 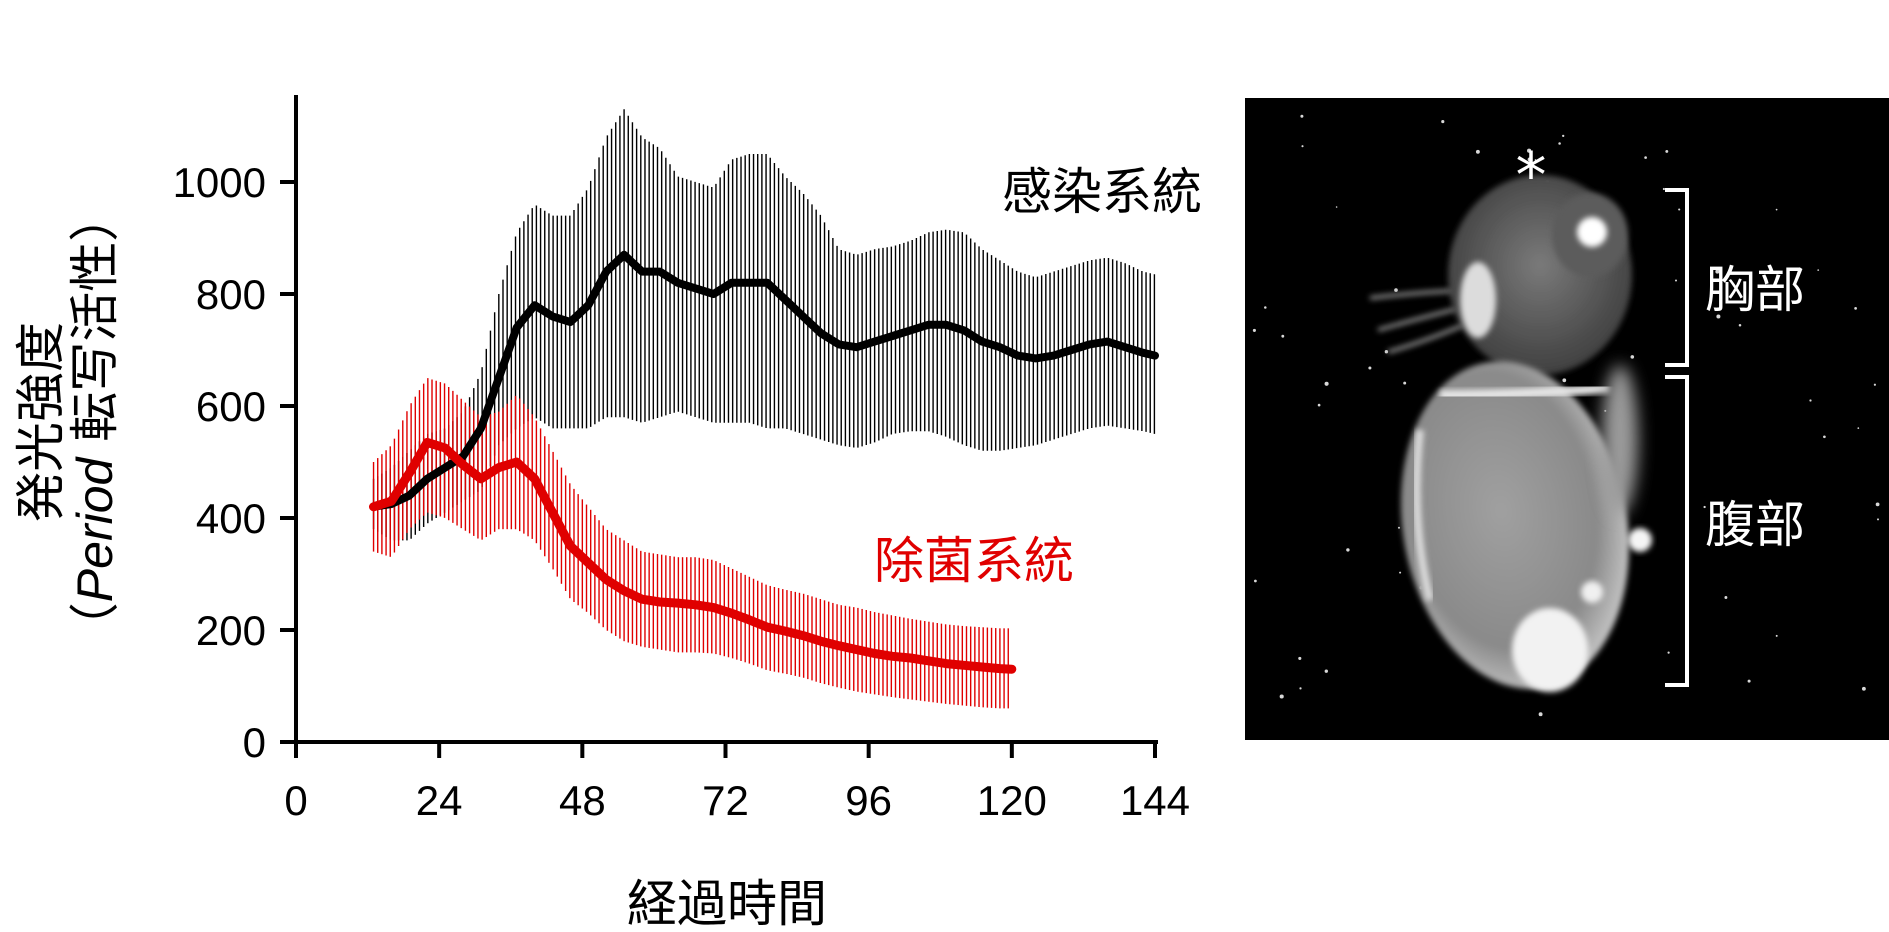 What do you see at coordinates (764, 380) in the screenshot?
I see `series-line-infected` at bounding box center [764, 380].